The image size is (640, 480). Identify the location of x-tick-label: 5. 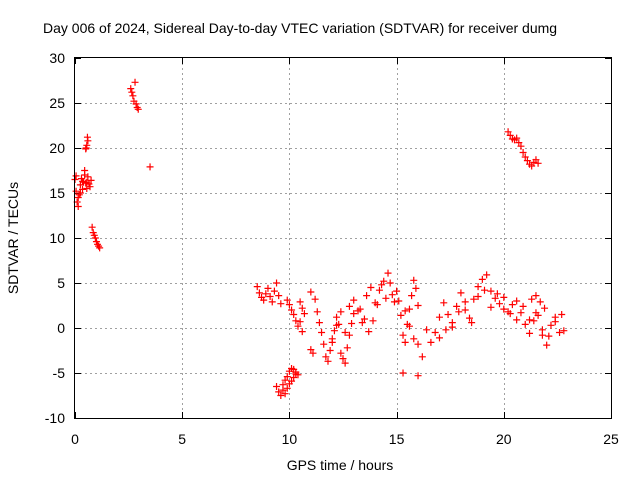
(182, 439).